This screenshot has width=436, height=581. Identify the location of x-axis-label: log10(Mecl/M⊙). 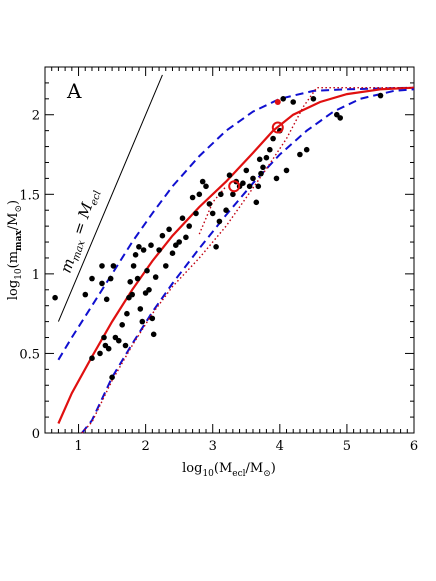
(229, 470).